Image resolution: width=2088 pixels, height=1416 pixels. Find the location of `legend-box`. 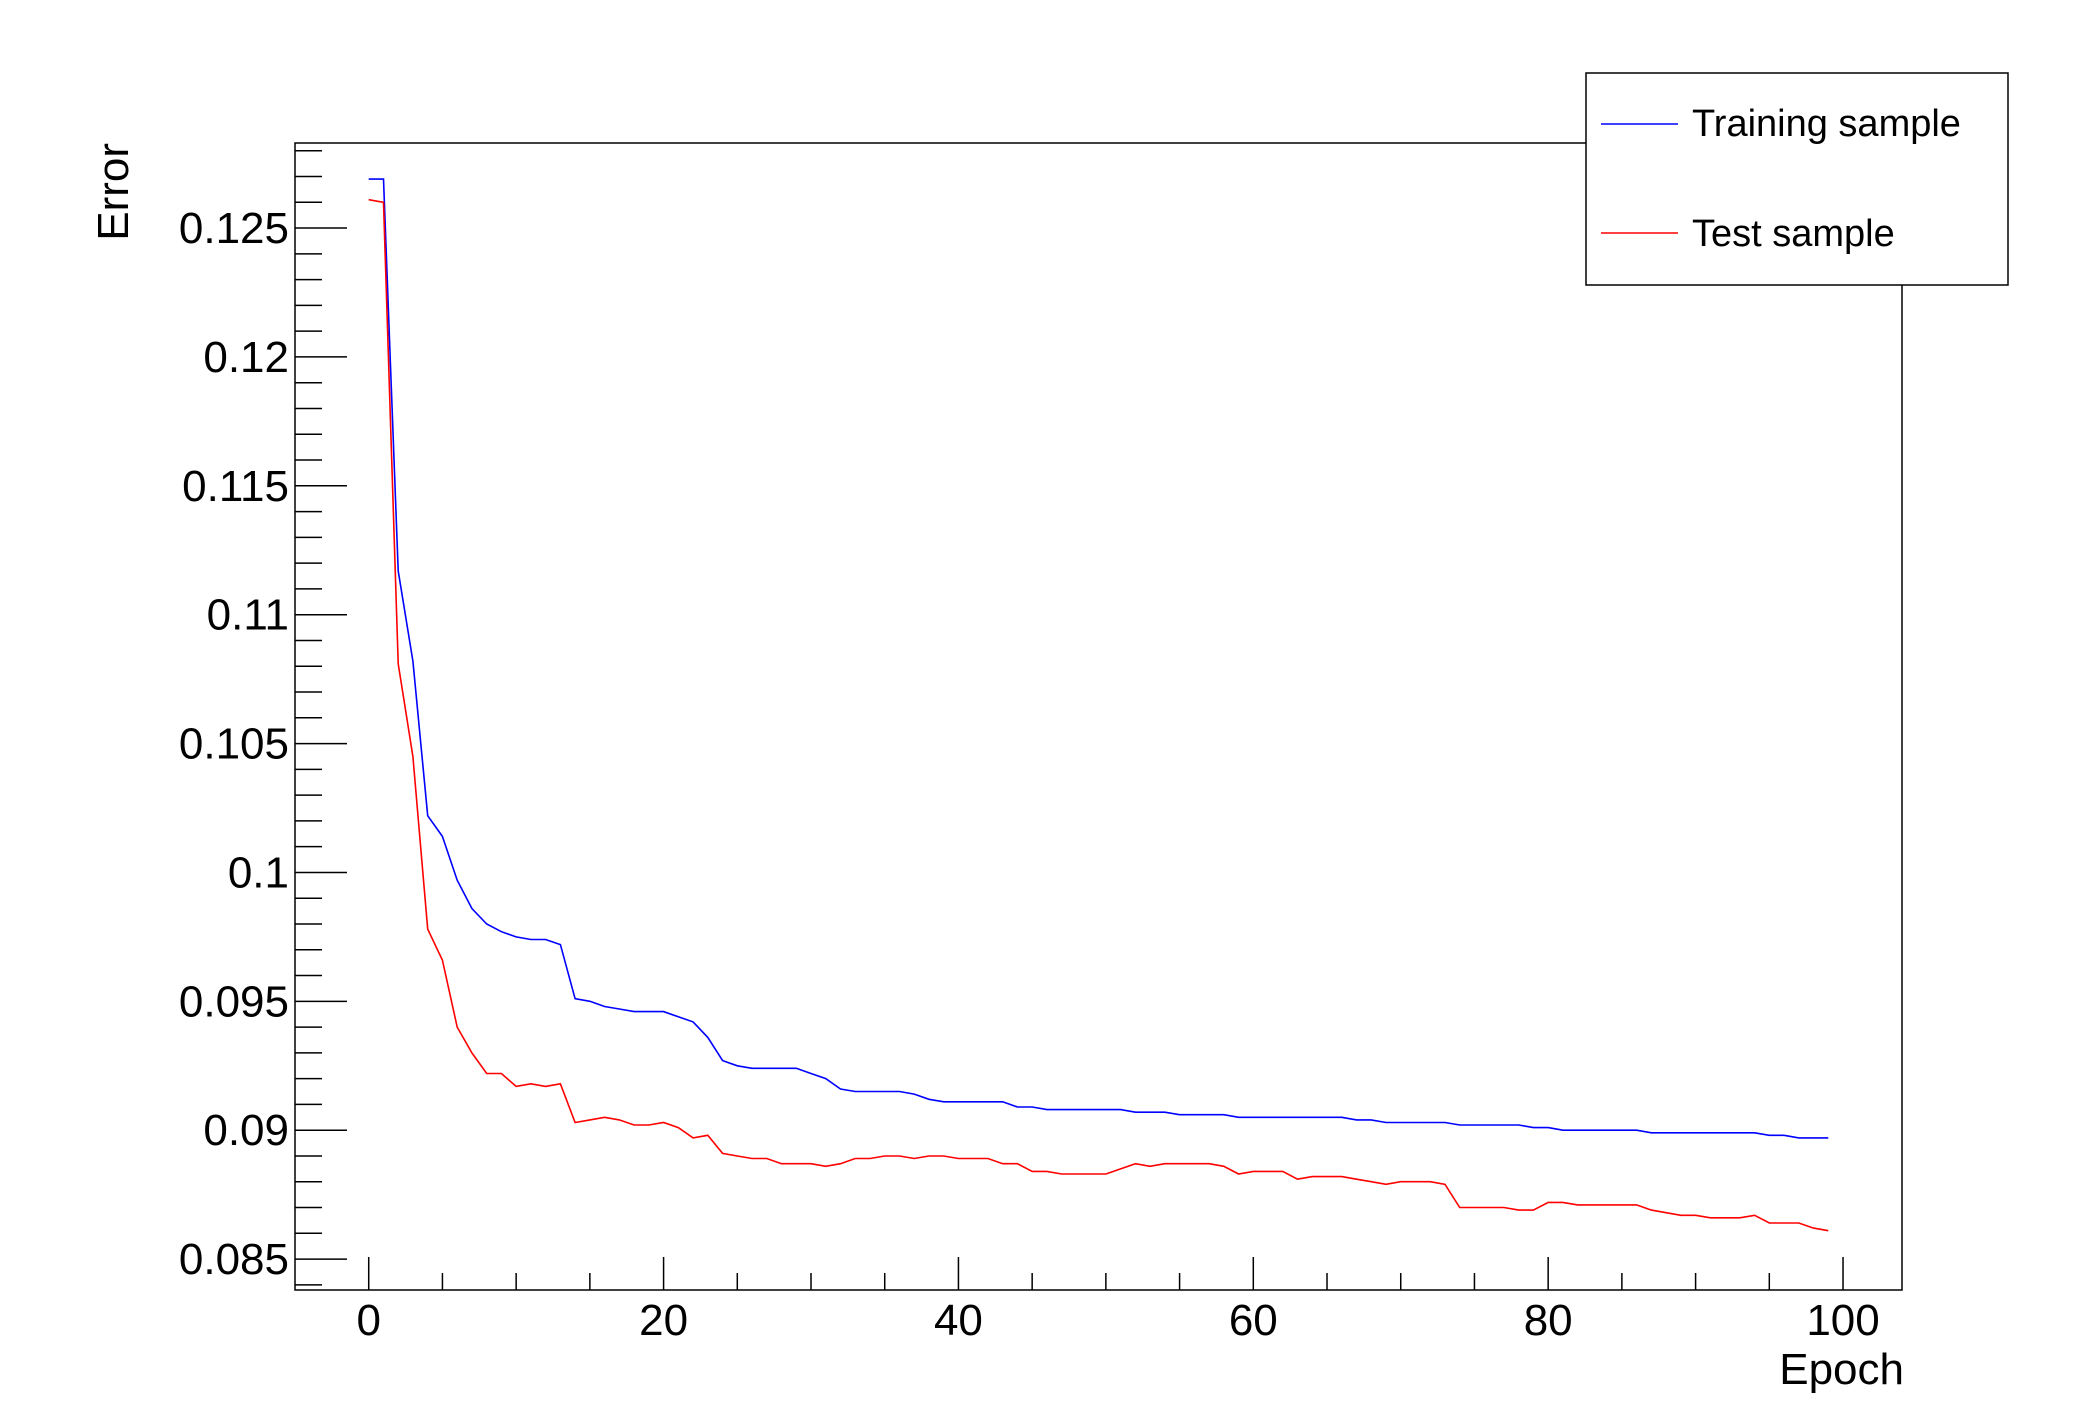

legend-box is located at coordinates (1797, 179).